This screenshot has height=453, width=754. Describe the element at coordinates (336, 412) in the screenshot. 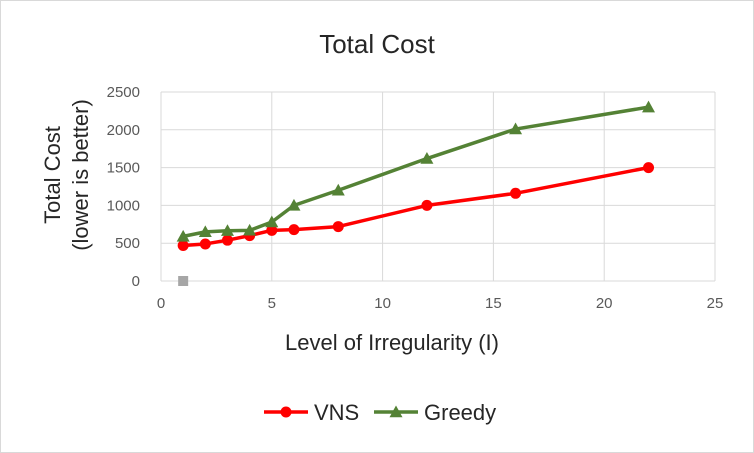

I see `legend-label: VNS` at that location.